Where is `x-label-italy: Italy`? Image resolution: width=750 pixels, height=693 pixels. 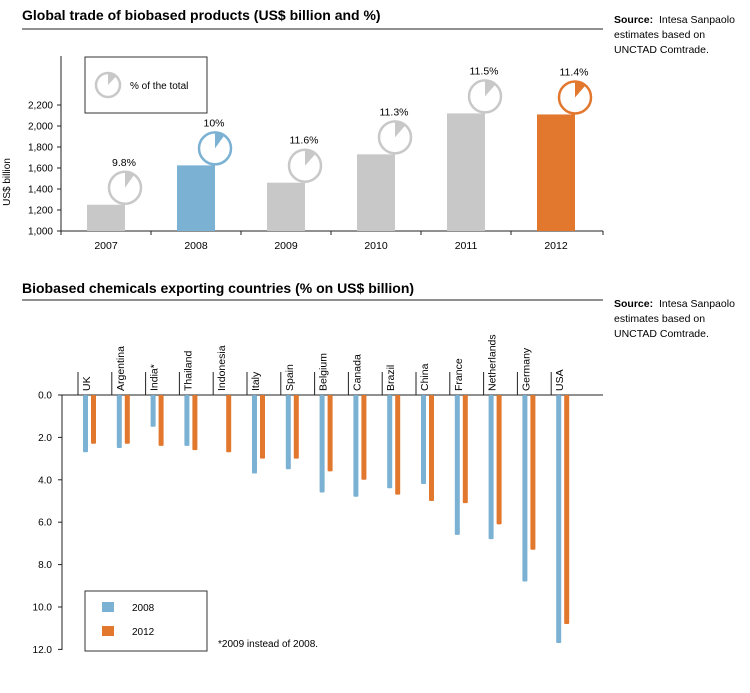
x-label-italy: Italy is located at coordinates (256, 381).